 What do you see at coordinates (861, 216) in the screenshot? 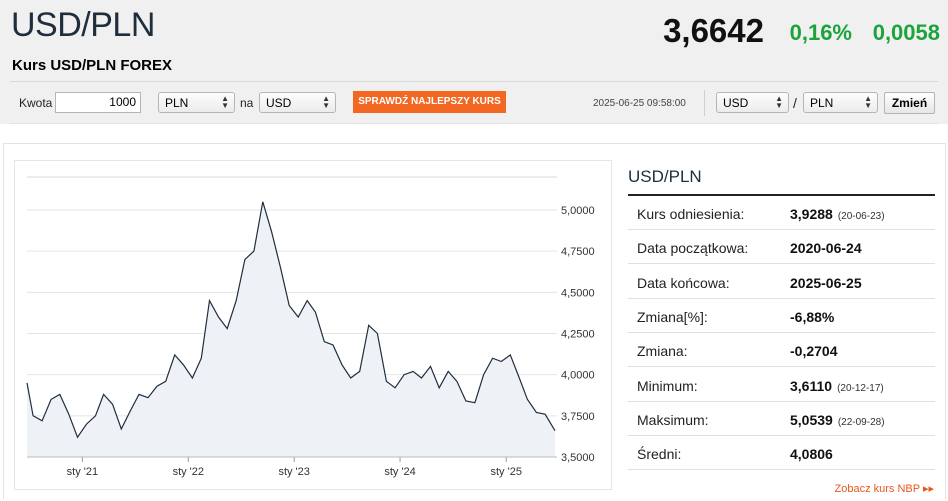
I see `info-row-date: (20-06-23)` at bounding box center [861, 216].